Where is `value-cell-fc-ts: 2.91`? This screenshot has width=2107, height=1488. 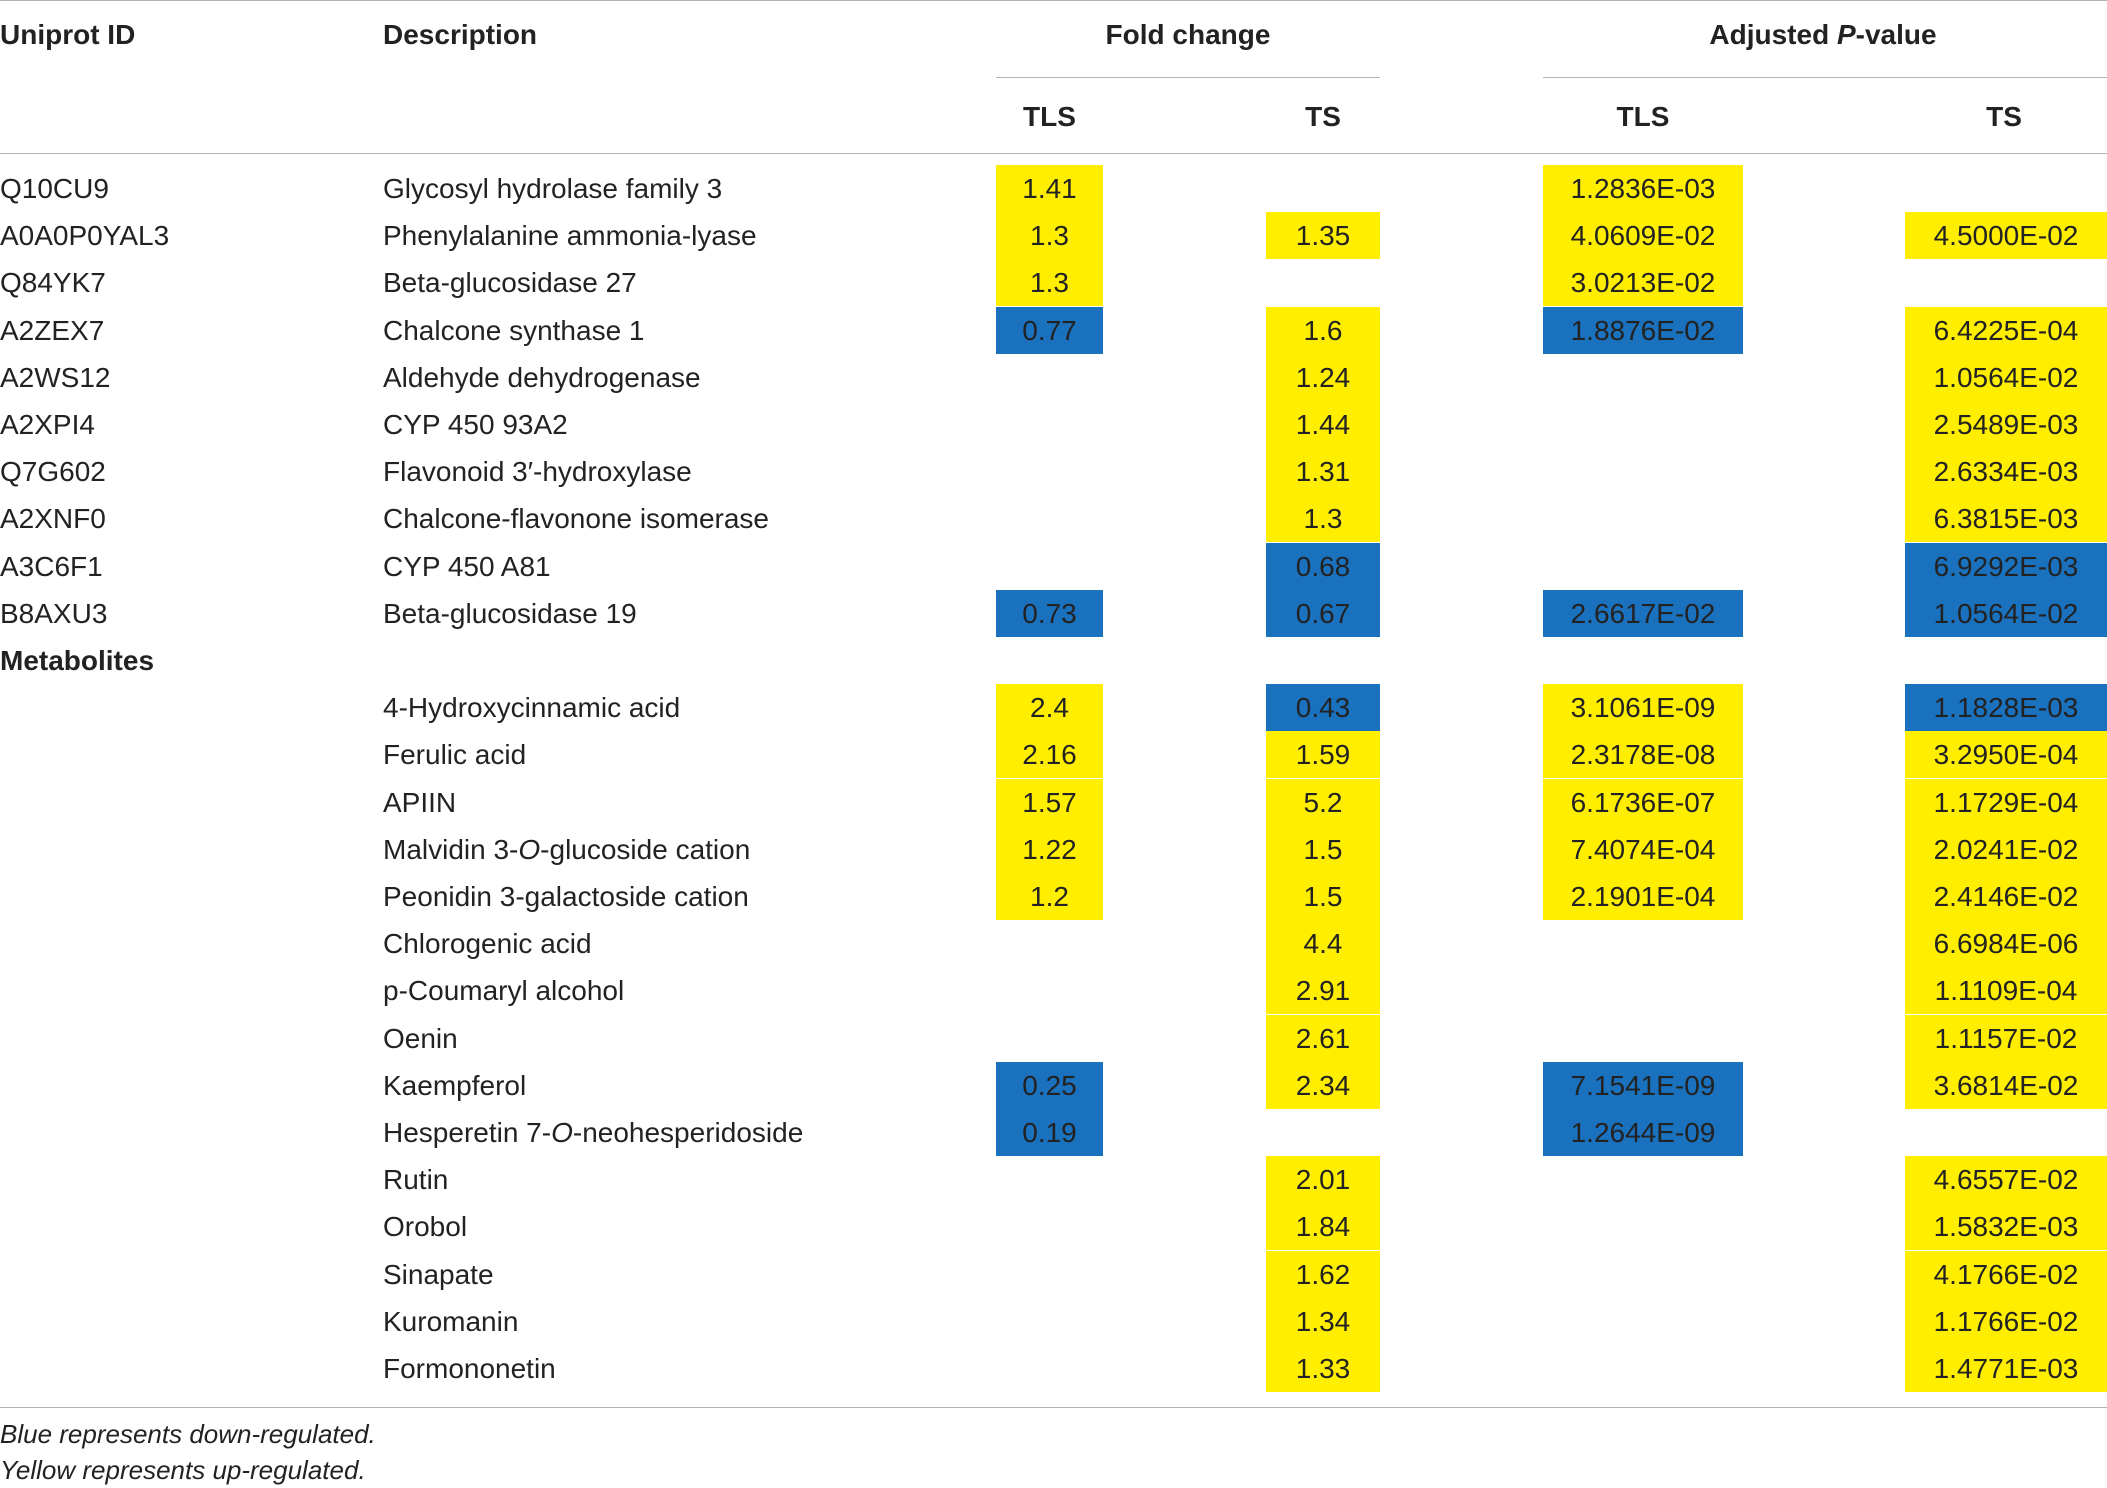 value-cell-fc-ts: 2.91 is located at coordinates (1323, 991).